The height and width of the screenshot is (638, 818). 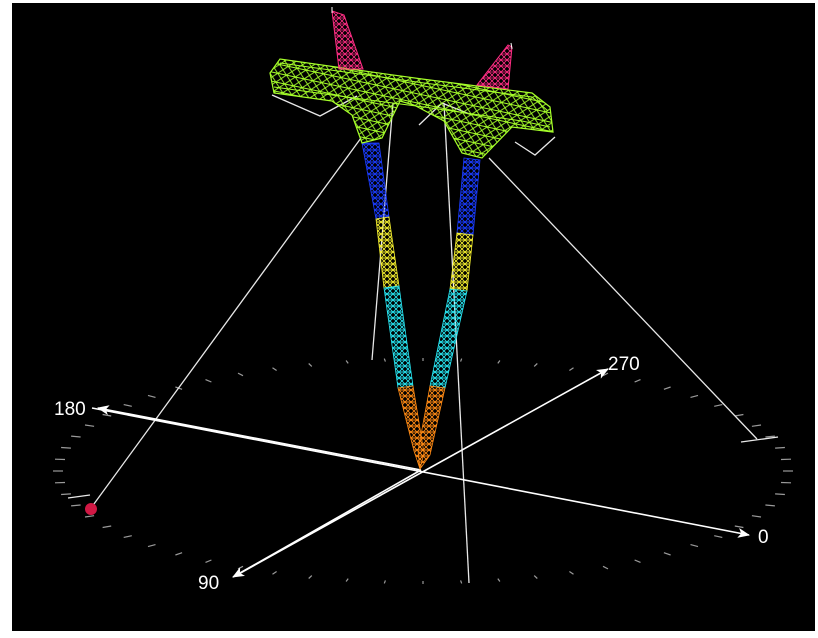 What do you see at coordinates (70, 409) in the screenshot?
I see `compass-label-180: 180` at bounding box center [70, 409].